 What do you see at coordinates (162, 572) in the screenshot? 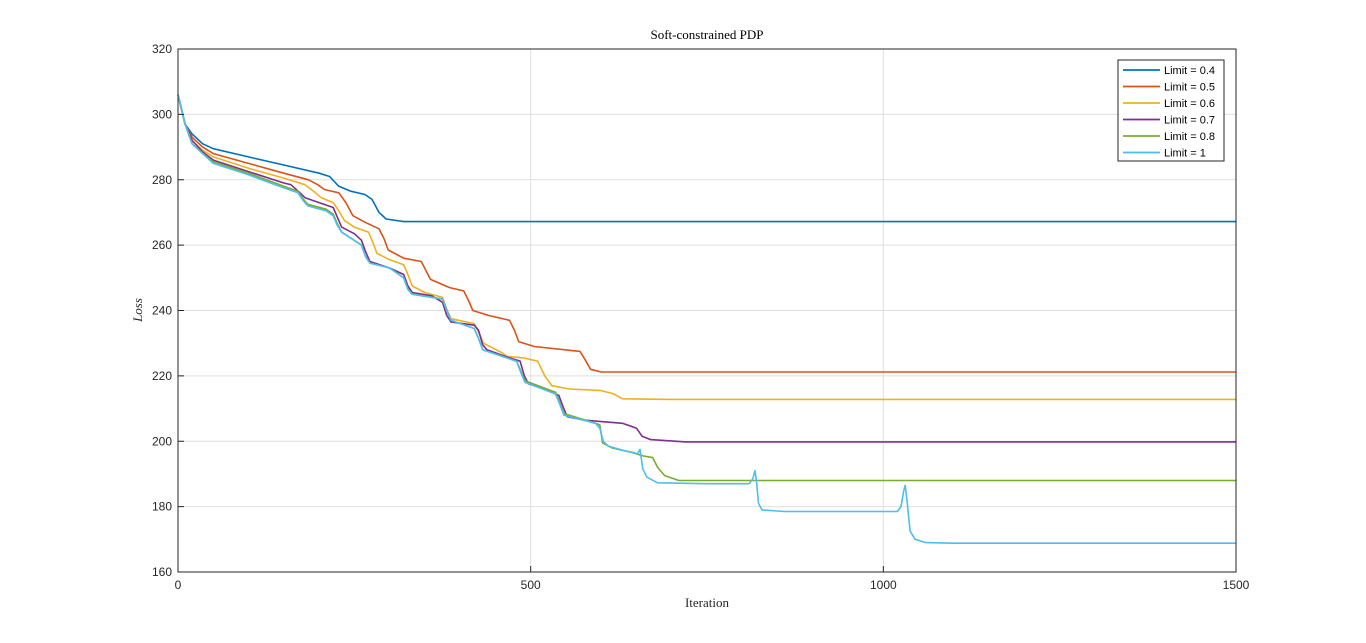
I see `y-tick-label: 160` at bounding box center [162, 572].